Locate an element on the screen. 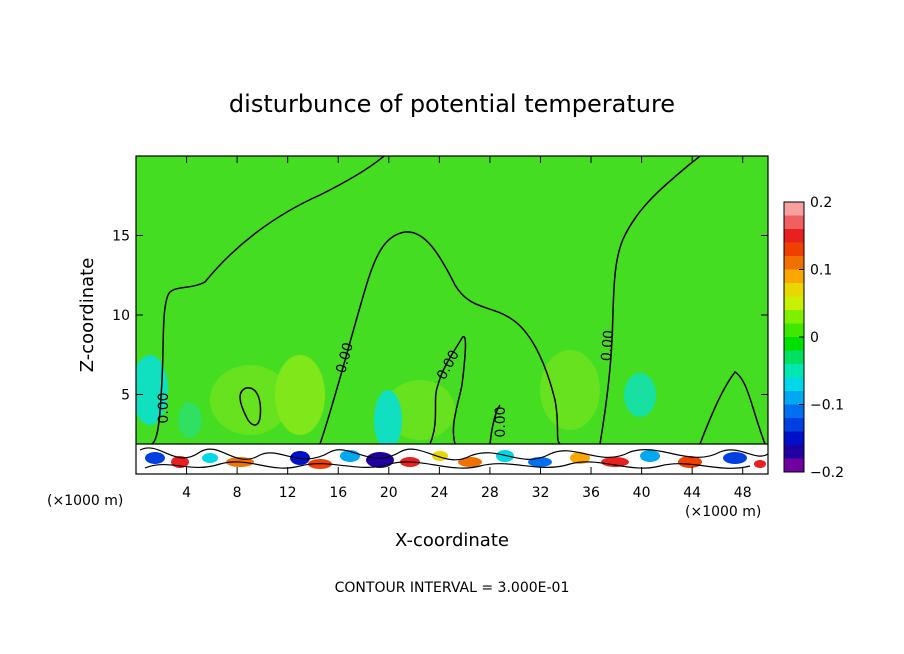 The width and height of the screenshot is (904, 654). colorbar-tick-label: 0.2 is located at coordinates (821, 203).